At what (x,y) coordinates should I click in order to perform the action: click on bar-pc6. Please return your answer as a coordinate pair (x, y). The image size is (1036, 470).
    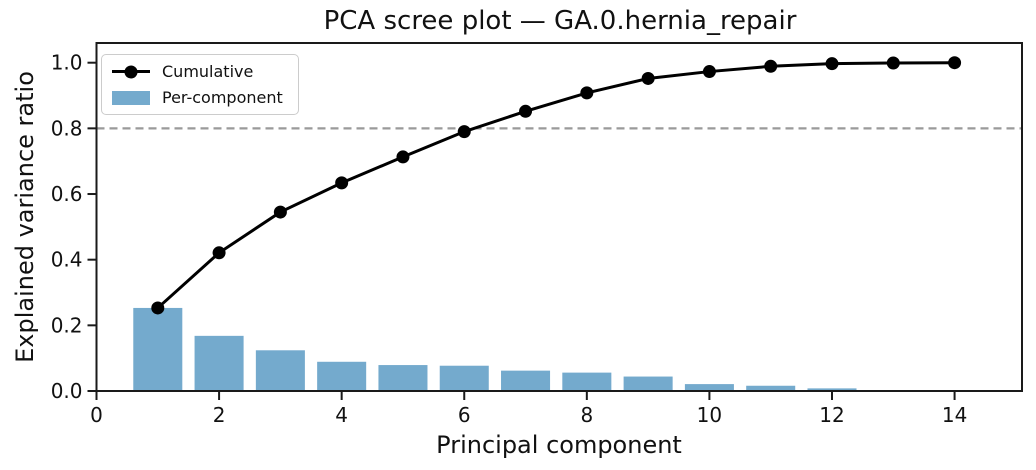
    Looking at the image, I should click on (464, 378).